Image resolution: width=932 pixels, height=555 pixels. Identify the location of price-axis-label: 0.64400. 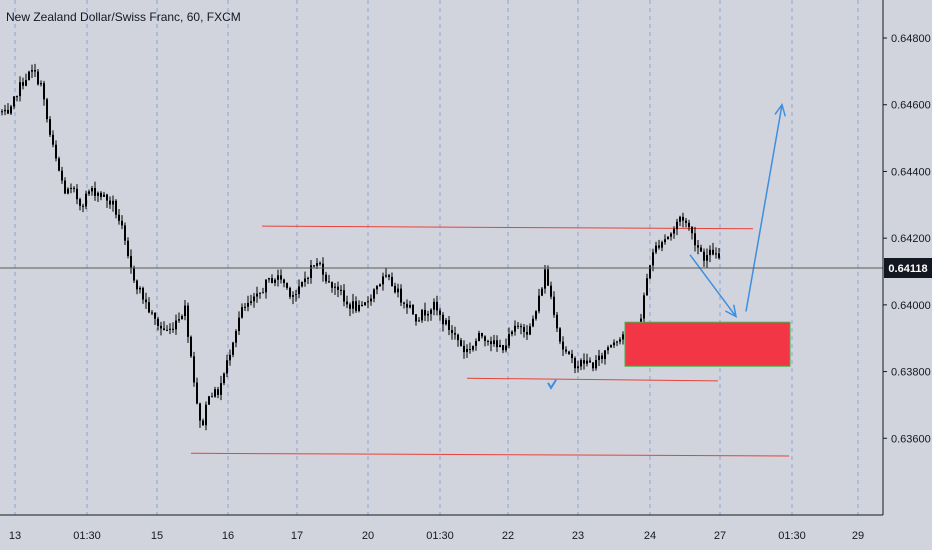
(911, 172).